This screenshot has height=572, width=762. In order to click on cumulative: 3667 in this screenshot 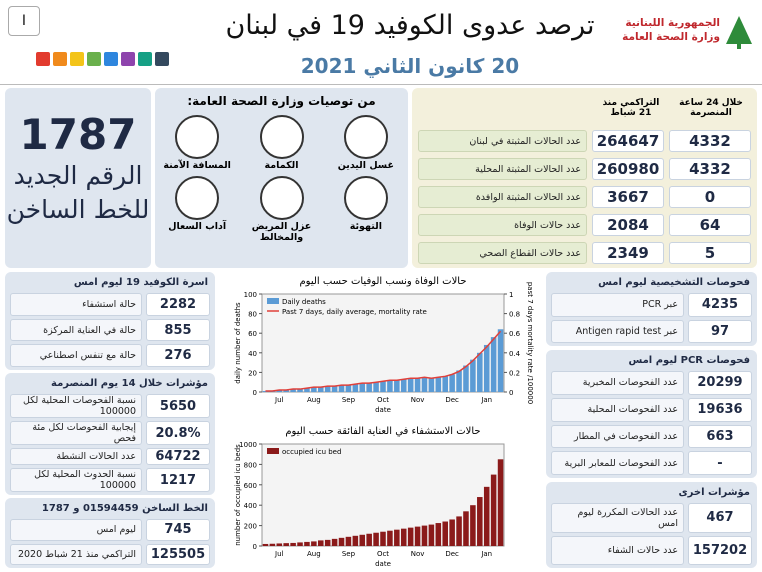, I will do `click(628, 197)`.